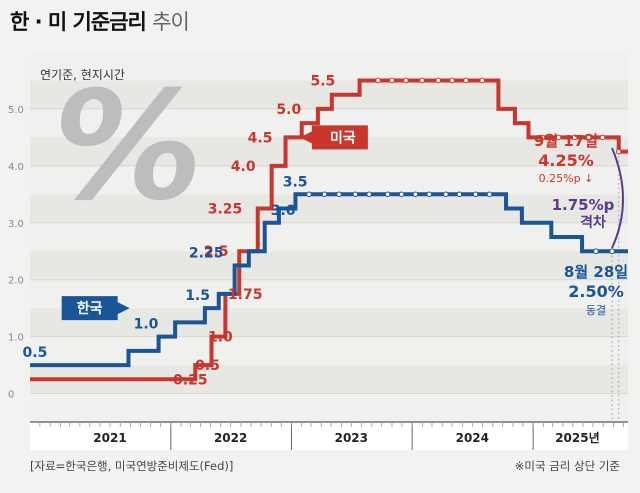 The image size is (640, 493). Describe the element at coordinates (220, 338) in the screenshot. I see `us-value-label: 1.0` at that location.